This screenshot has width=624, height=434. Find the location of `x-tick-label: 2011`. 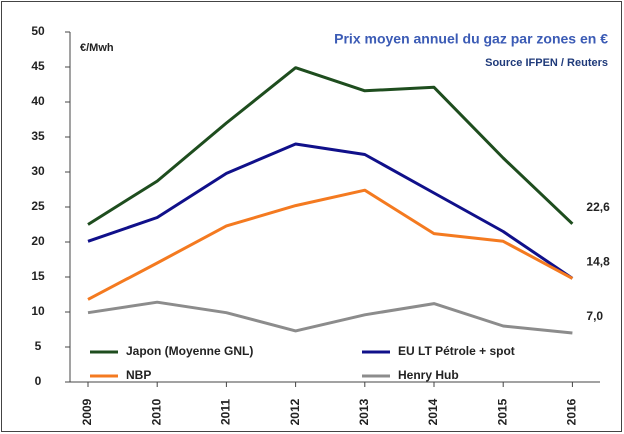

x-tick-label: 2011 is located at coordinates (226, 412).